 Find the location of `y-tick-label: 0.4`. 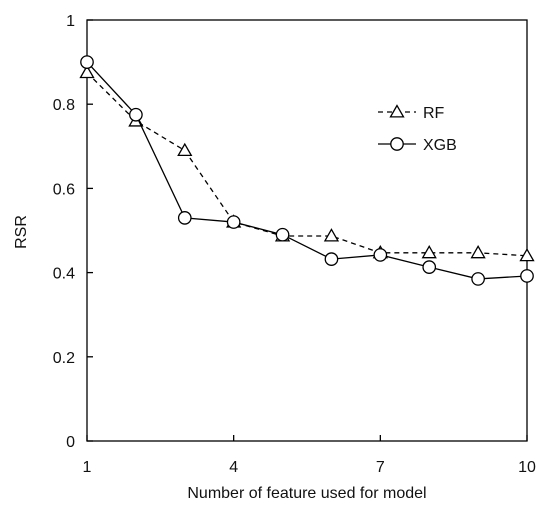

y-tick-label: 0.4 is located at coordinates (64, 274).